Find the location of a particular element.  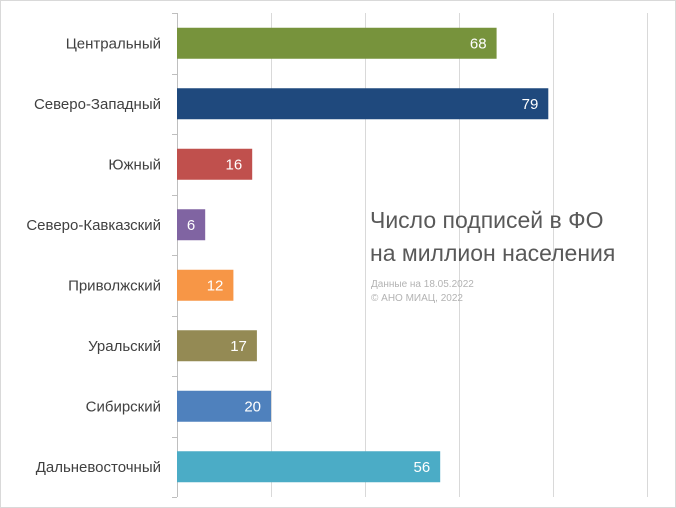

category-label: Центральный is located at coordinates (113, 43).